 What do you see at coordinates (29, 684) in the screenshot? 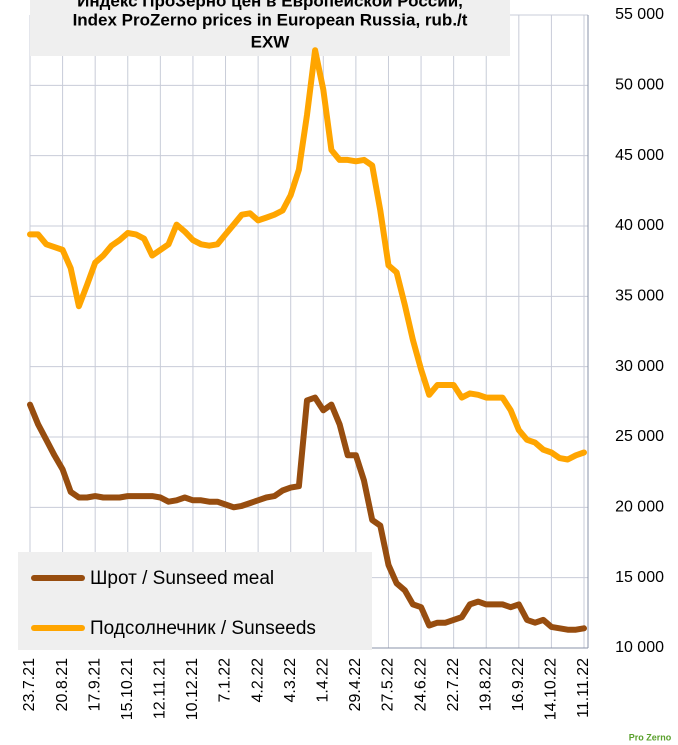
I see `x-tick-label: 23.7.21` at bounding box center [29, 684].